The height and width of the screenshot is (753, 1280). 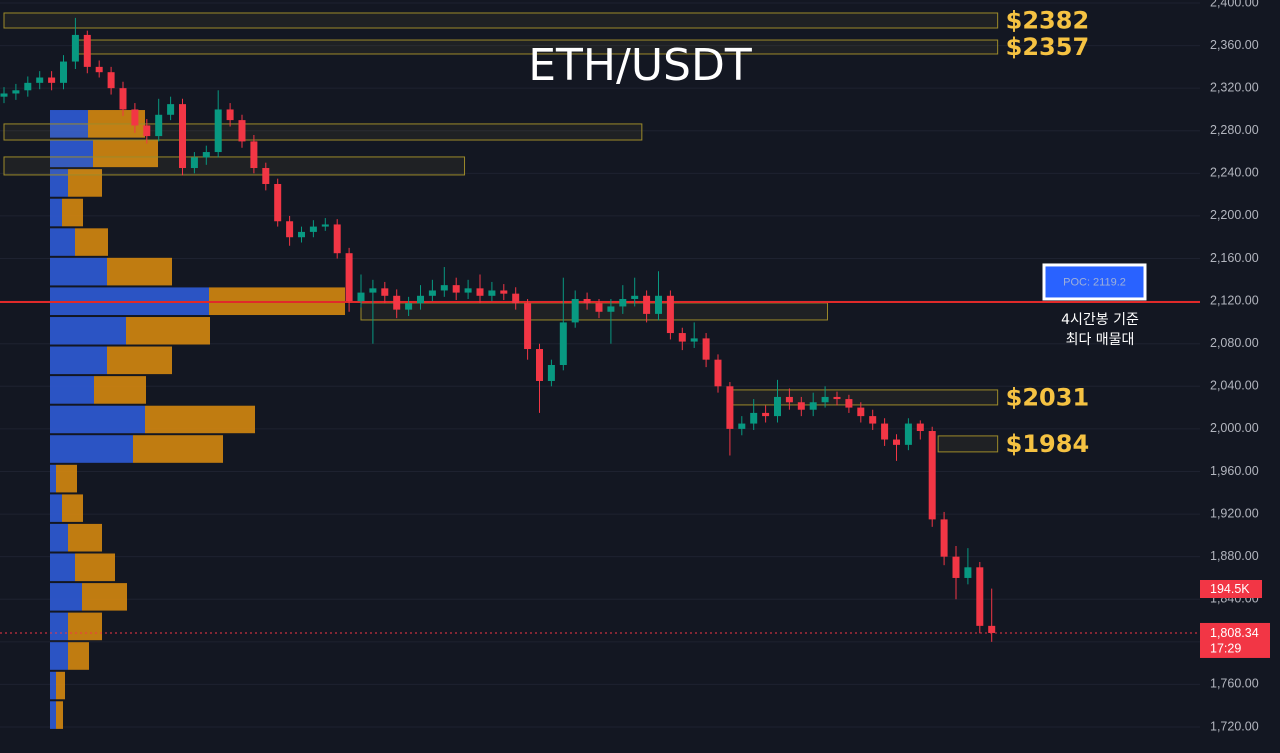 I want to click on annotation: 최다 매물대, so click(x=1100, y=340).